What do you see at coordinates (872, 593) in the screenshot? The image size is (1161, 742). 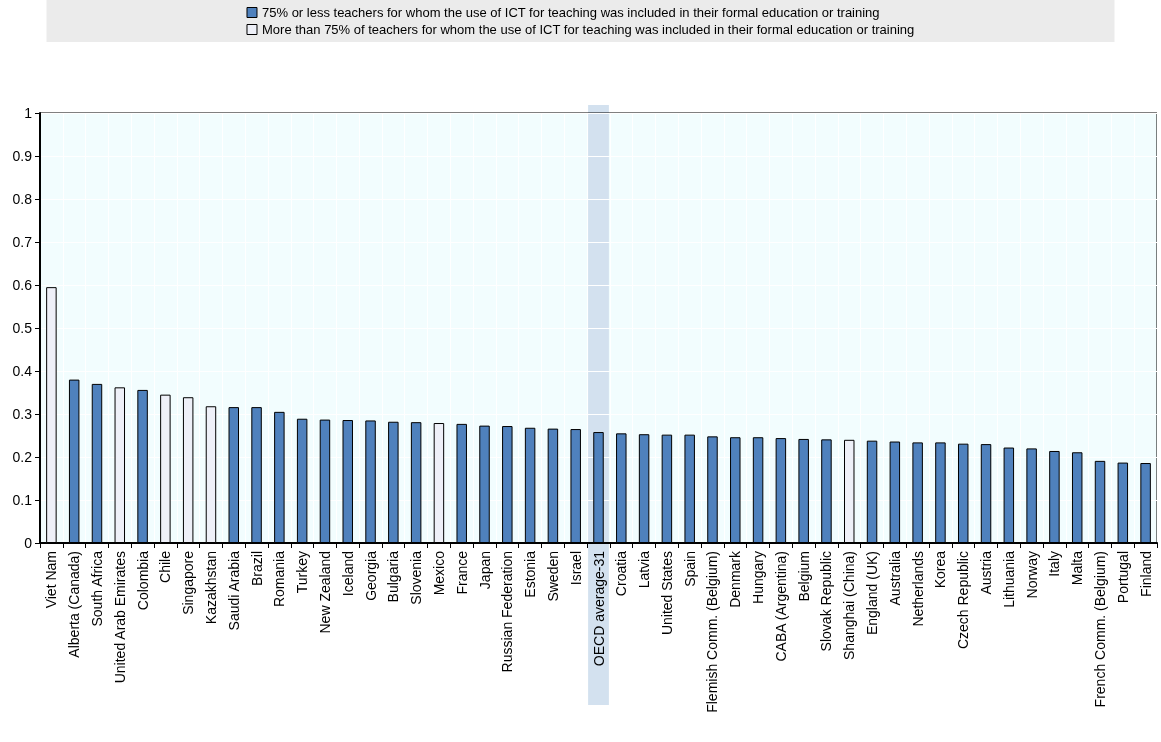 I see `x-tick-label: England (UK)` at bounding box center [872, 593].